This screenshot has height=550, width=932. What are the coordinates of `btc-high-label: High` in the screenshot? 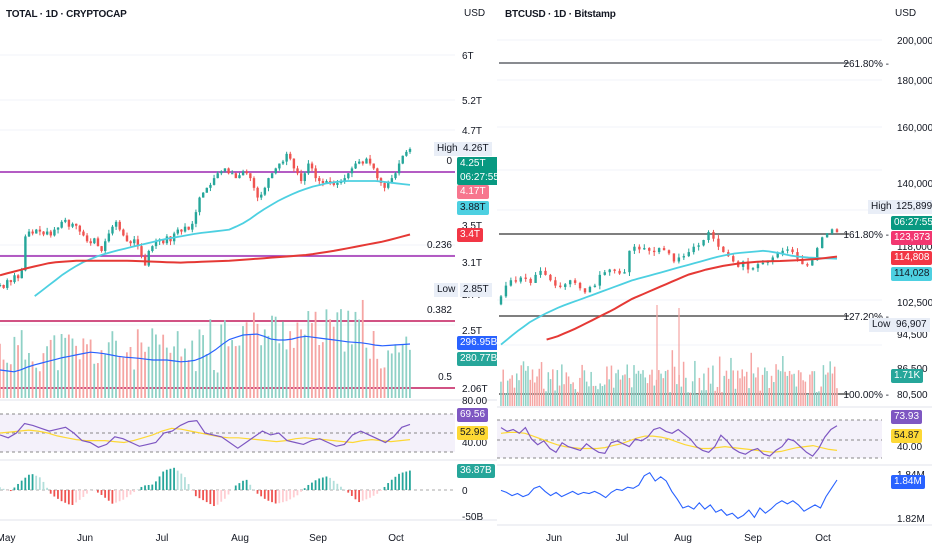 It's located at (881, 207).